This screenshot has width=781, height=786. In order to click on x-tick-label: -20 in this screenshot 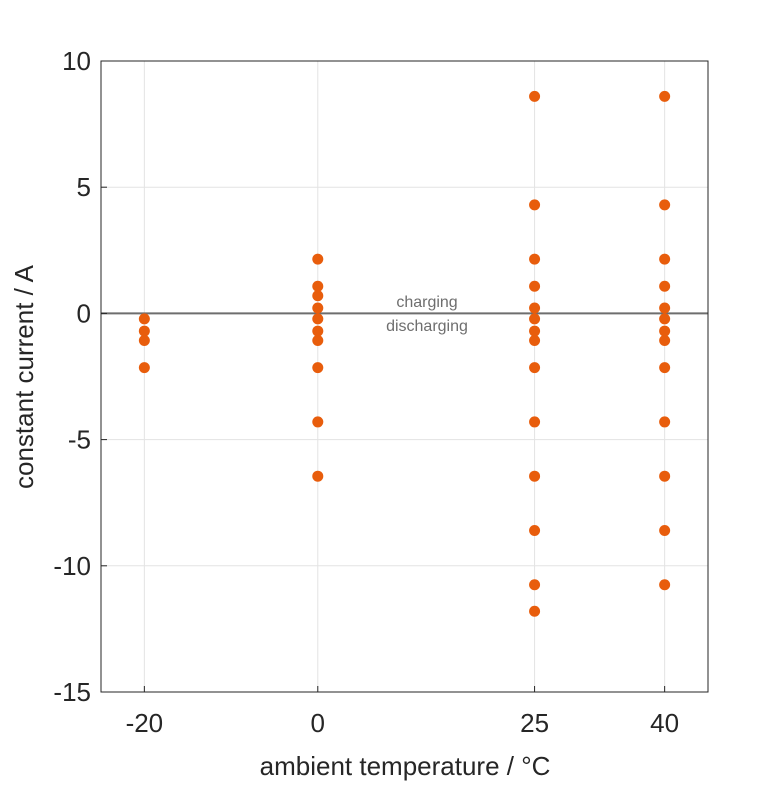, I will do `click(145, 723)`.